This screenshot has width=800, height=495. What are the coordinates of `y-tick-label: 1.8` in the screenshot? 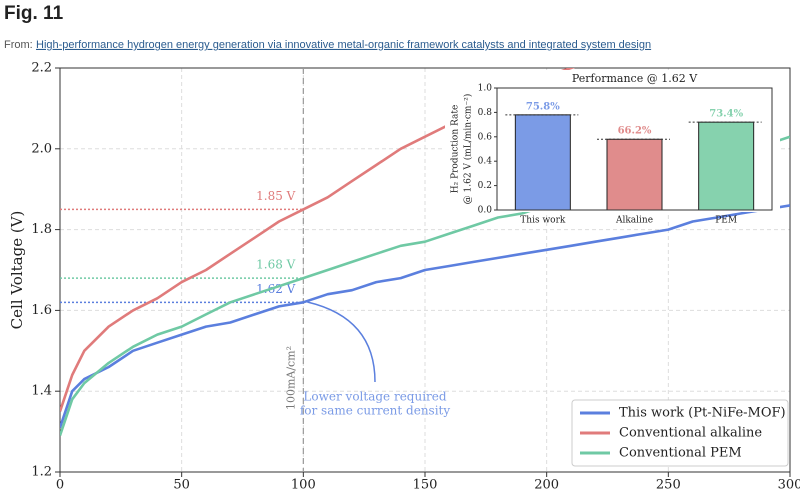 It's located at (41, 229).